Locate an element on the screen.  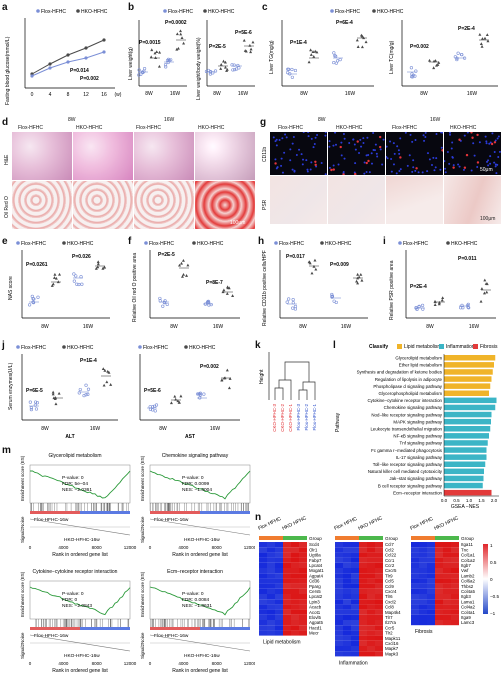
gene-label: Scd4 is located at coordinates (314, 544).